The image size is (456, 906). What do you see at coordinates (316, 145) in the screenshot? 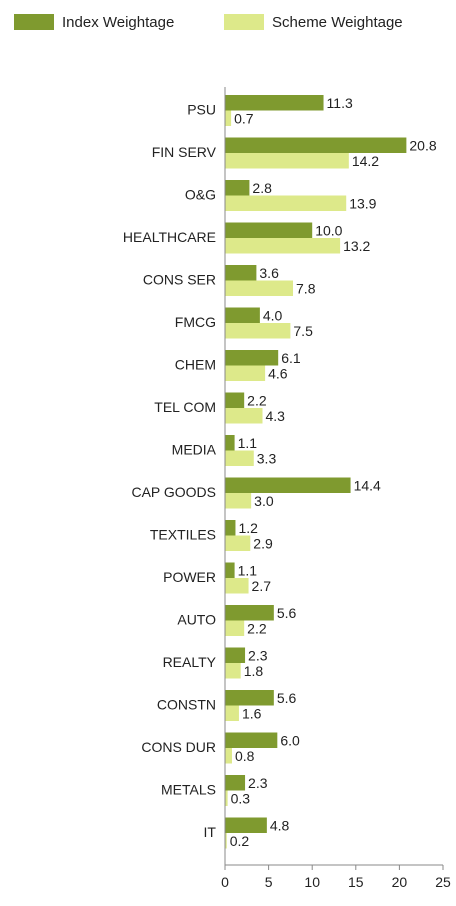
I see `bar-index-fin-serv` at bounding box center [316, 145].